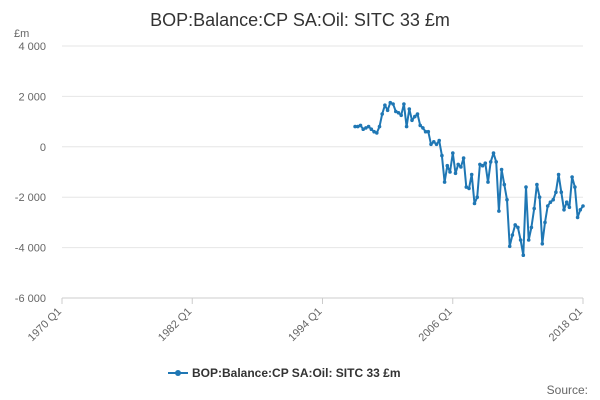 The height and width of the screenshot is (400, 600). What do you see at coordinates (30, 299) in the screenshot?
I see `y-tick-label: -6 000` at bounding box center [30, 299].